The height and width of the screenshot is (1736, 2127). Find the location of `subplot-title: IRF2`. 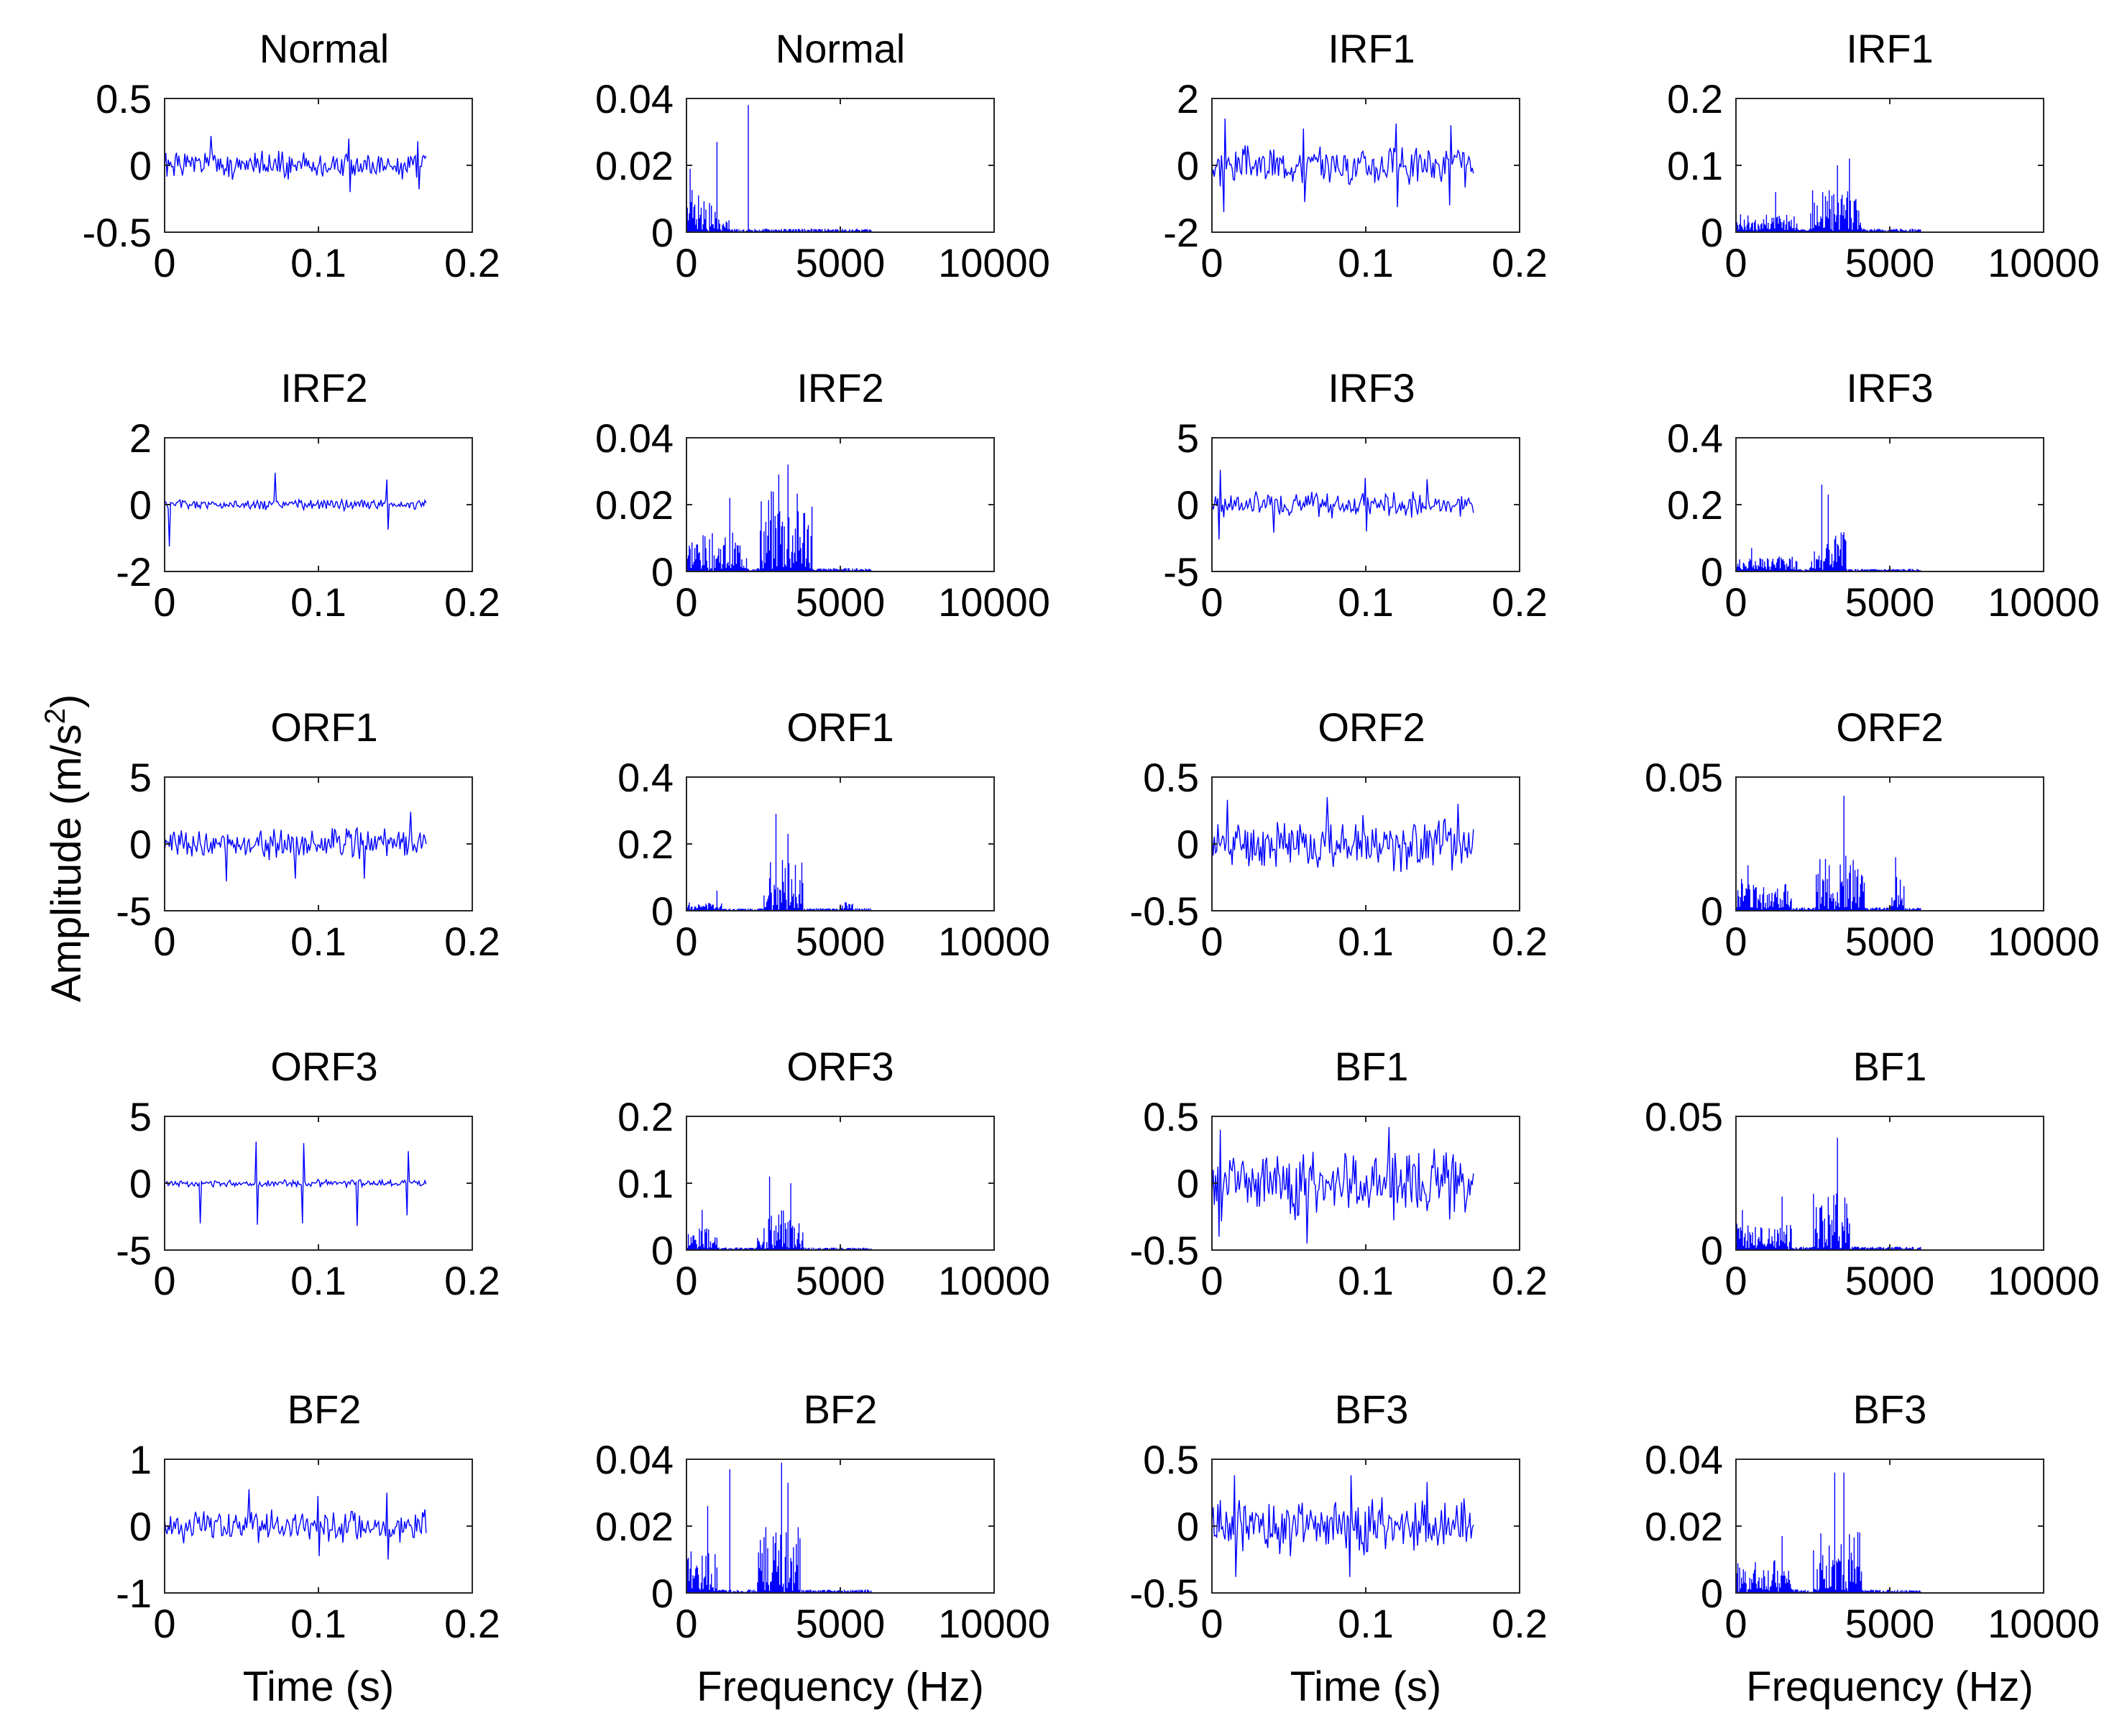

subplot-title: IRF2 is located at coordinates (323, 387).